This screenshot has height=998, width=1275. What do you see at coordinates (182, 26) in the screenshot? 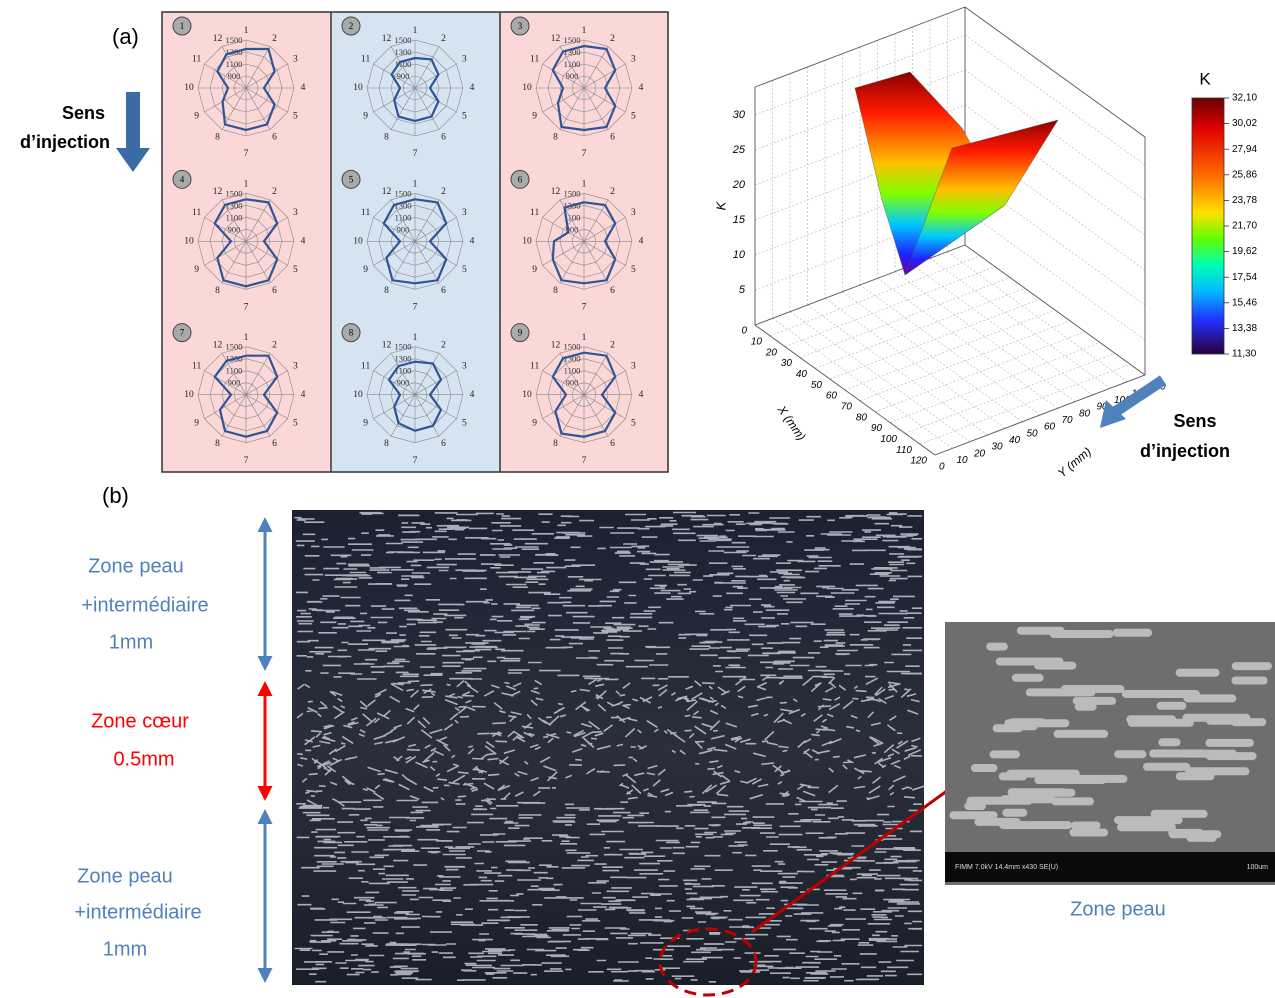
I see `cell-number: 1` at bounding box center [182, 26].